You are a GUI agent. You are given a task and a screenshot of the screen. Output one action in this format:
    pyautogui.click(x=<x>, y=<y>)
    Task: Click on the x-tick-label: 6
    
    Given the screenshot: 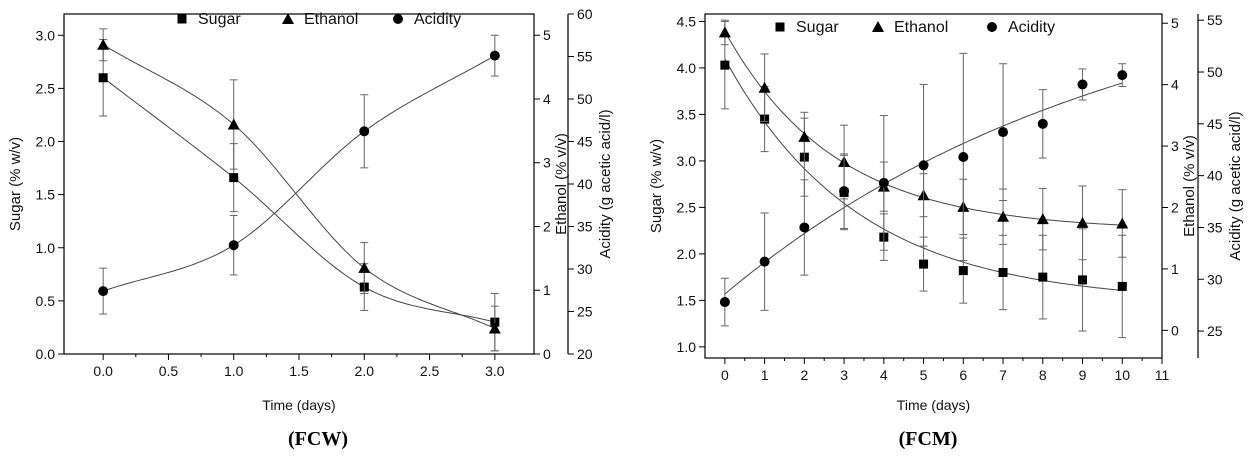 What is the action you would take?
    pyautogui.click(x=963, y=375)
    